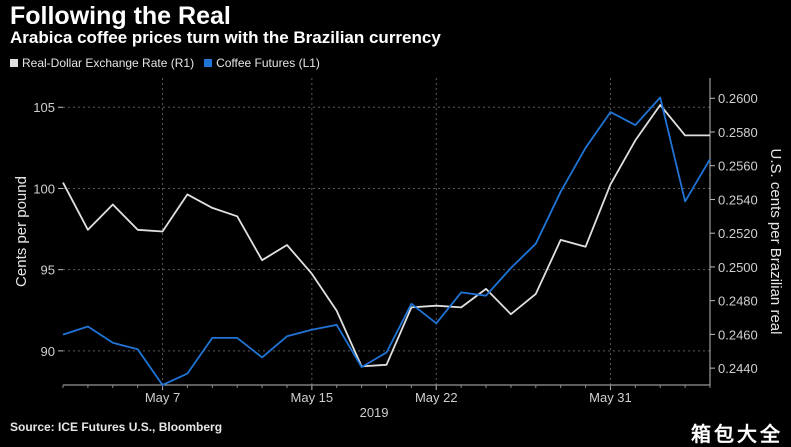 This screenshot has width=791, height=447. What do you see at coordinates (610, 397) in the screenshot?
I see `x-tick-label-3: May 31` at bounding box center [610, 397].